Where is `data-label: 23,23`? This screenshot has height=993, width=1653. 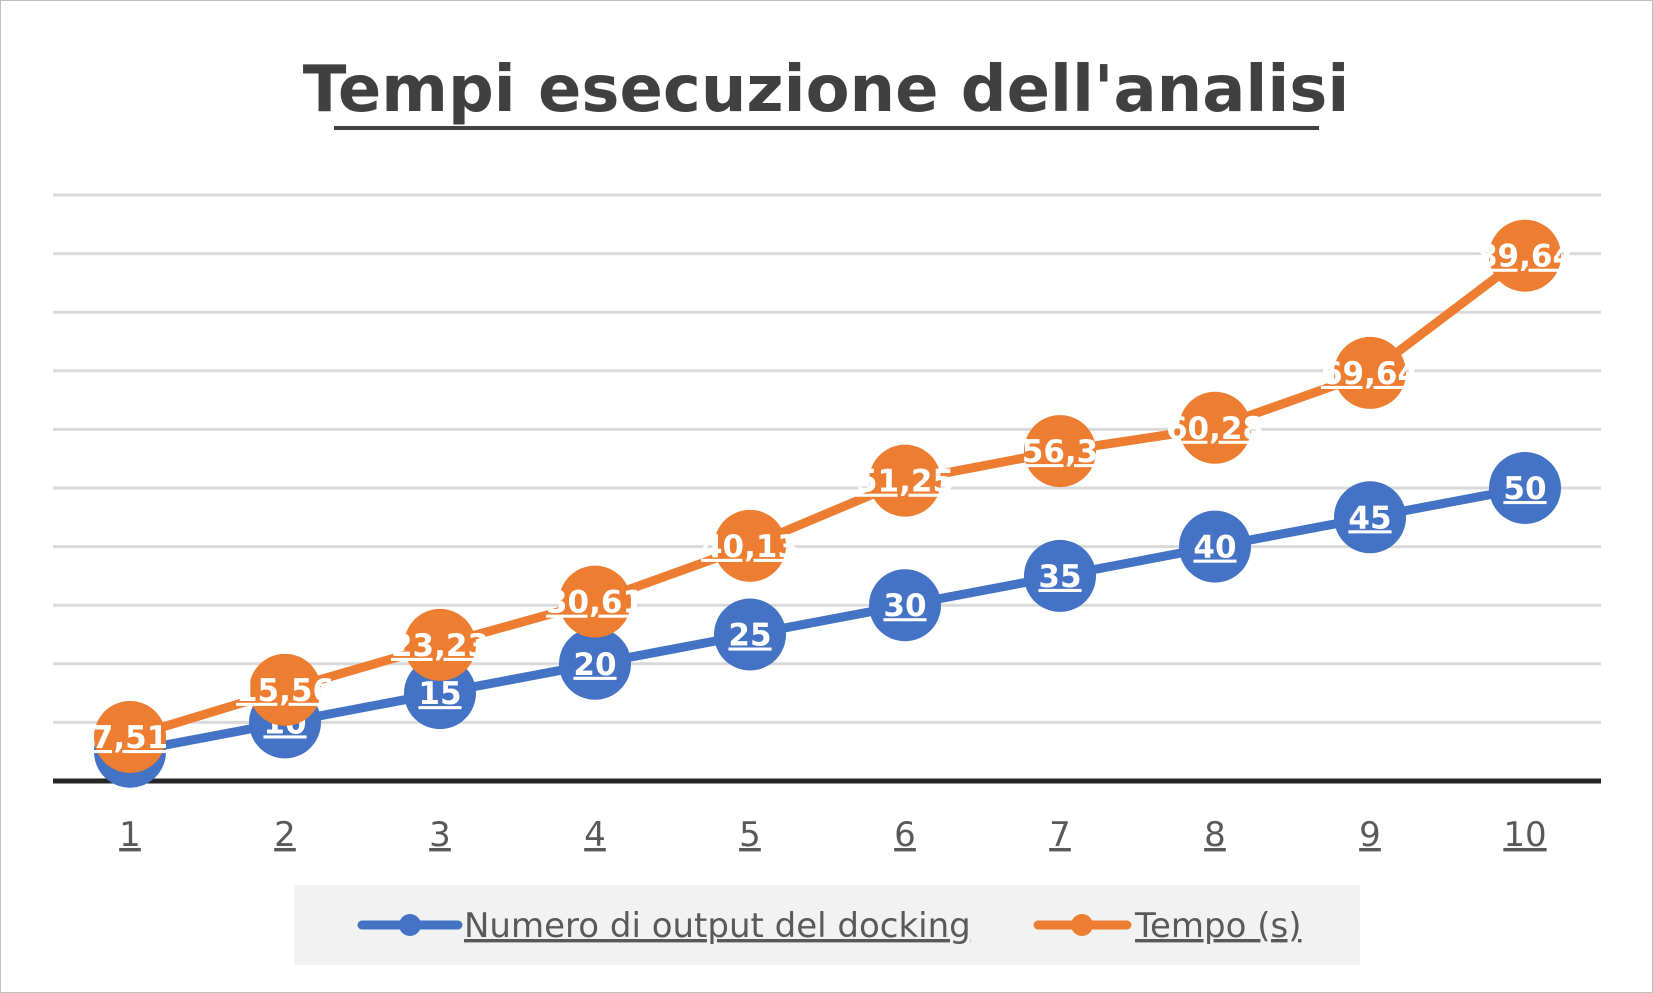 data-label: 23,23 is located at coordinates (440, 646).